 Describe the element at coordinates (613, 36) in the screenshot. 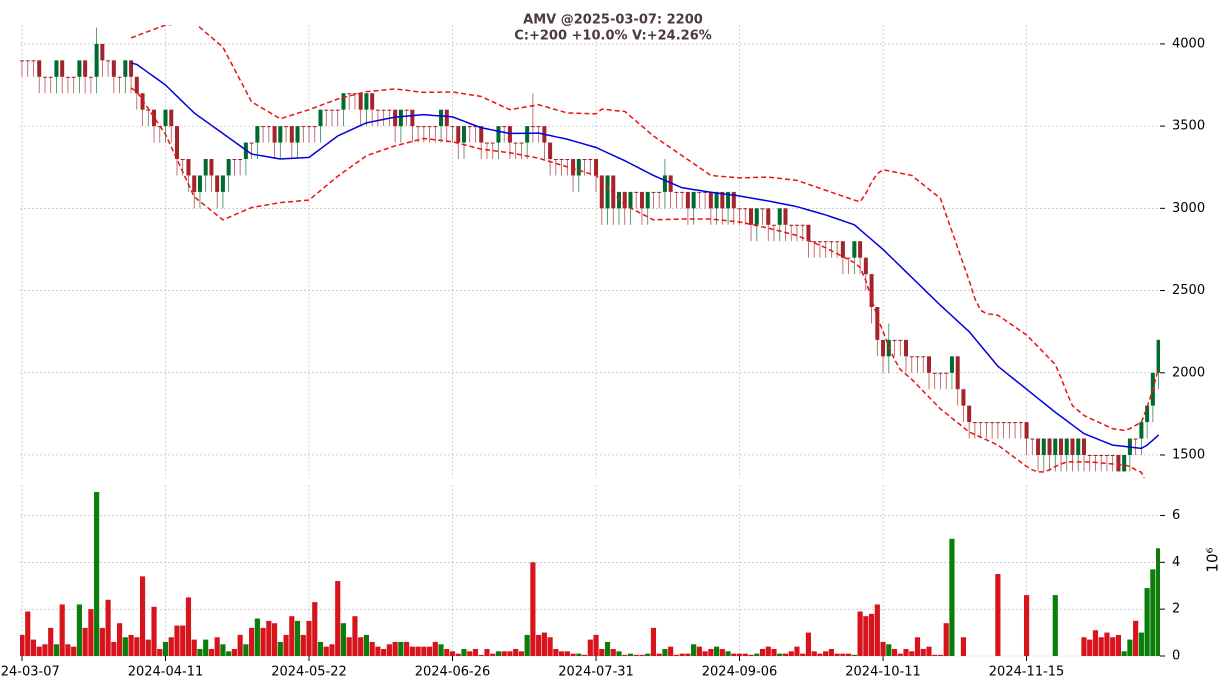

I see `chart-subtitle: C:+200 +10.0% V:+24.26%` at that location.